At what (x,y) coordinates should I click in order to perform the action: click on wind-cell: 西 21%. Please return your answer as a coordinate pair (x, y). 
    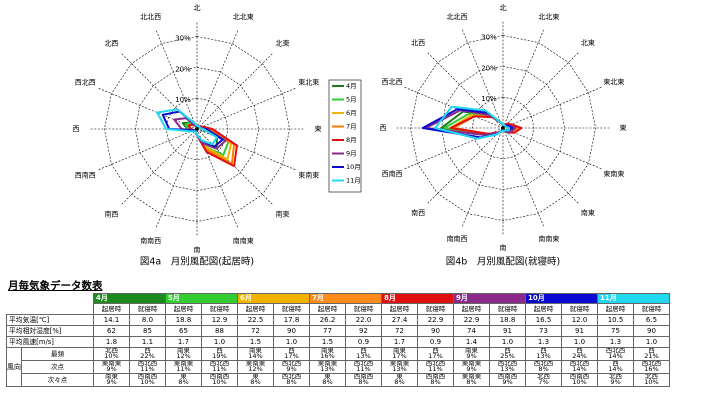
    Looking at the image, I should click on (651, 354).